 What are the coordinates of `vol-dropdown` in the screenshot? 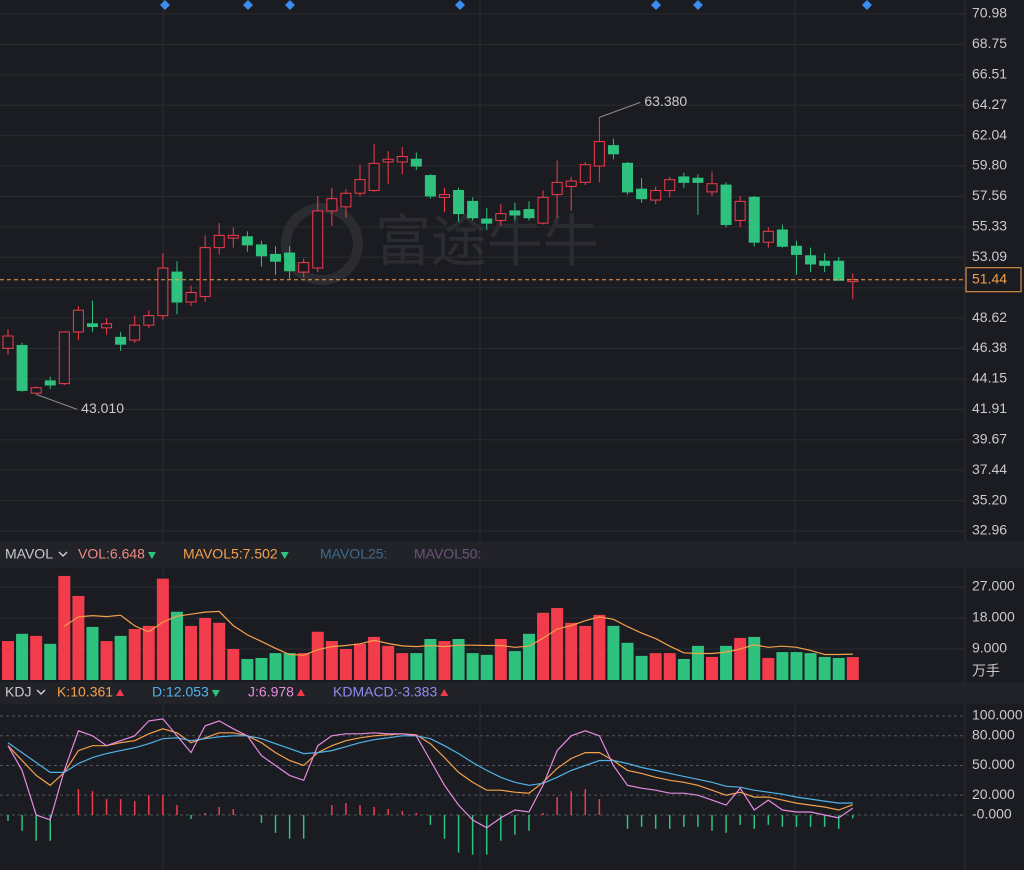 It's located at (63, 554).